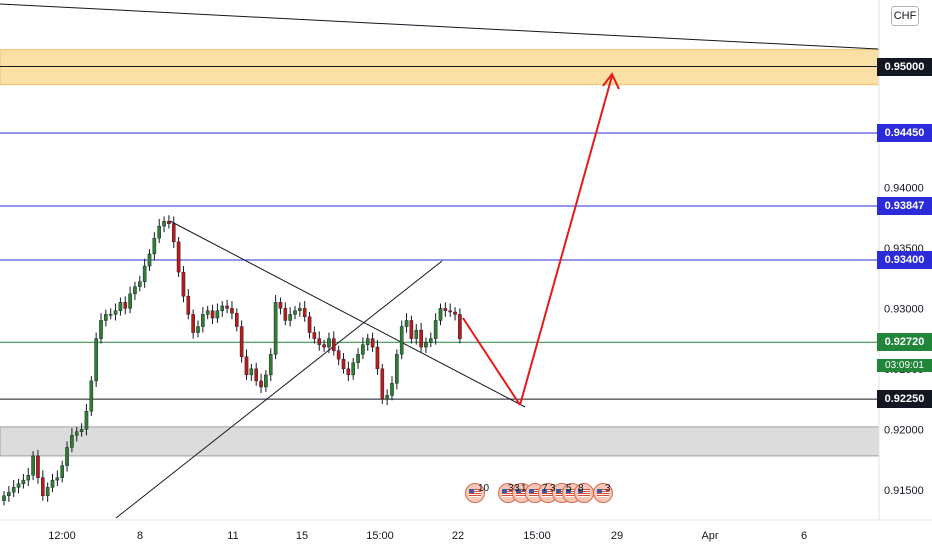  I want to click on projection-arrows, so click(541, 239).